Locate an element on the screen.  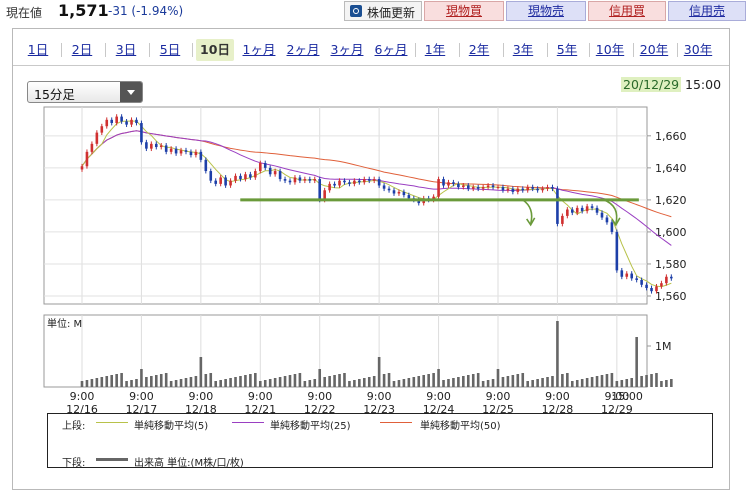
x-tick-date: 12/16 is located at coordinates (82, 408).